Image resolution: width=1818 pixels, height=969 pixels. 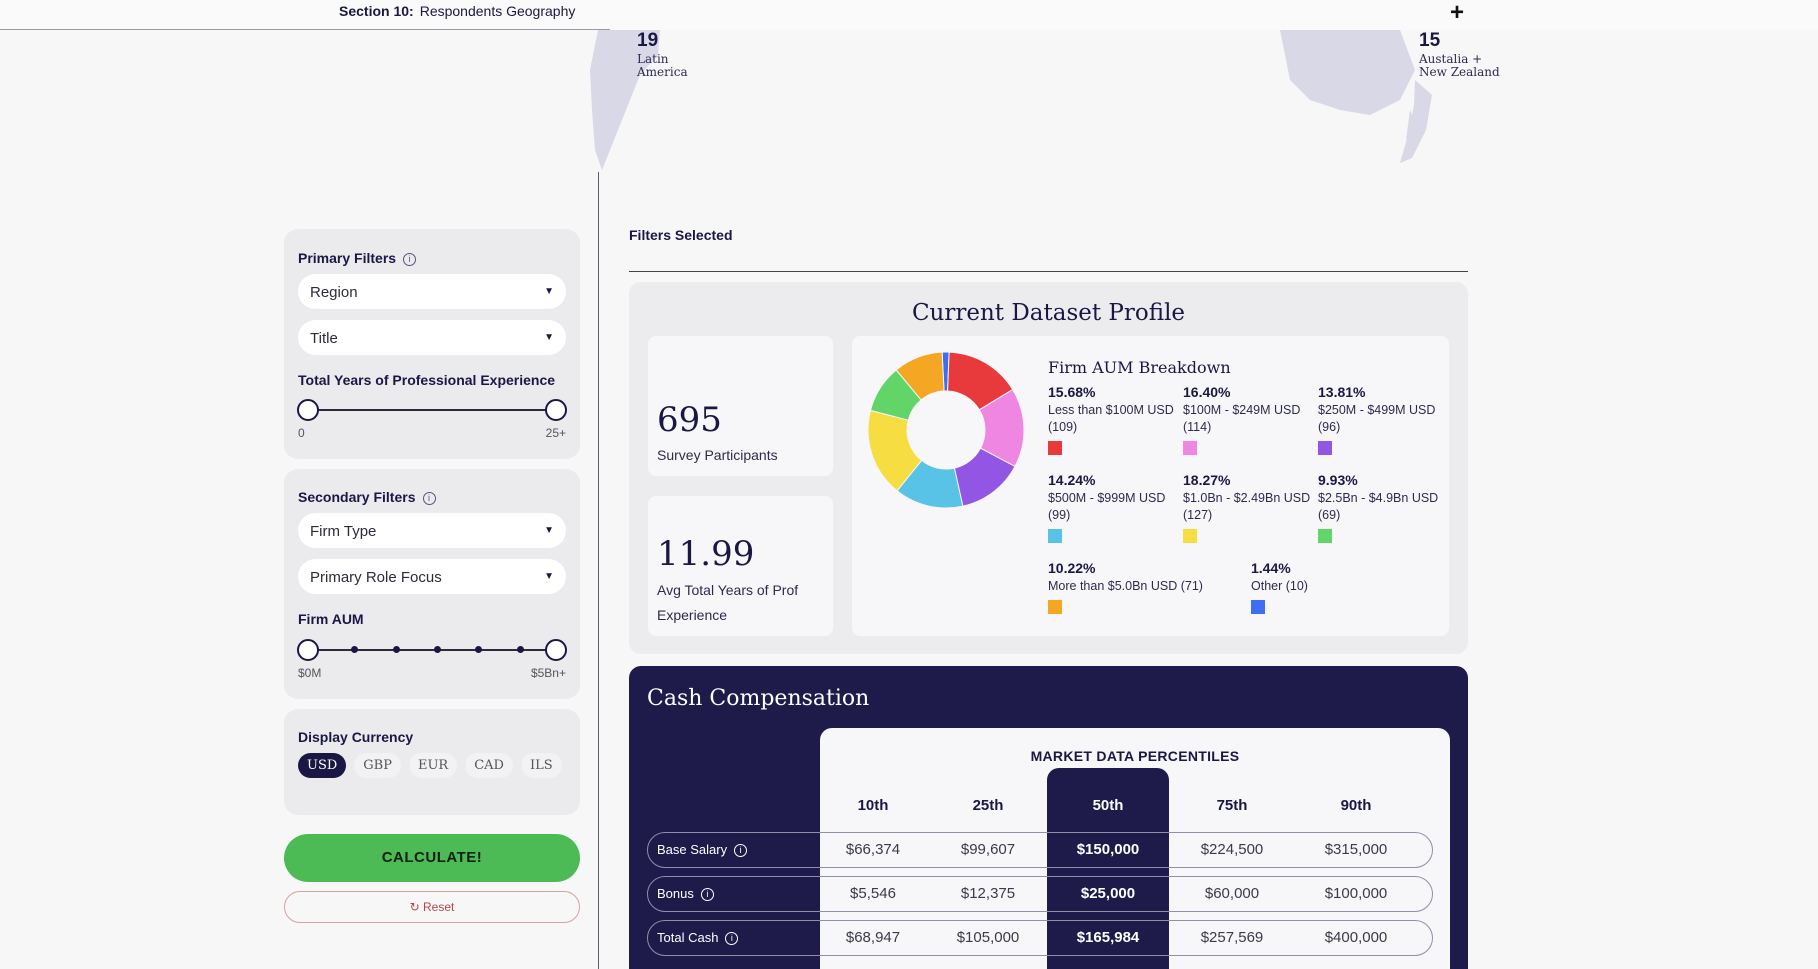 I want to click on aum-legend-item: 1.44% Other (10), so click(x=1321, y=587).